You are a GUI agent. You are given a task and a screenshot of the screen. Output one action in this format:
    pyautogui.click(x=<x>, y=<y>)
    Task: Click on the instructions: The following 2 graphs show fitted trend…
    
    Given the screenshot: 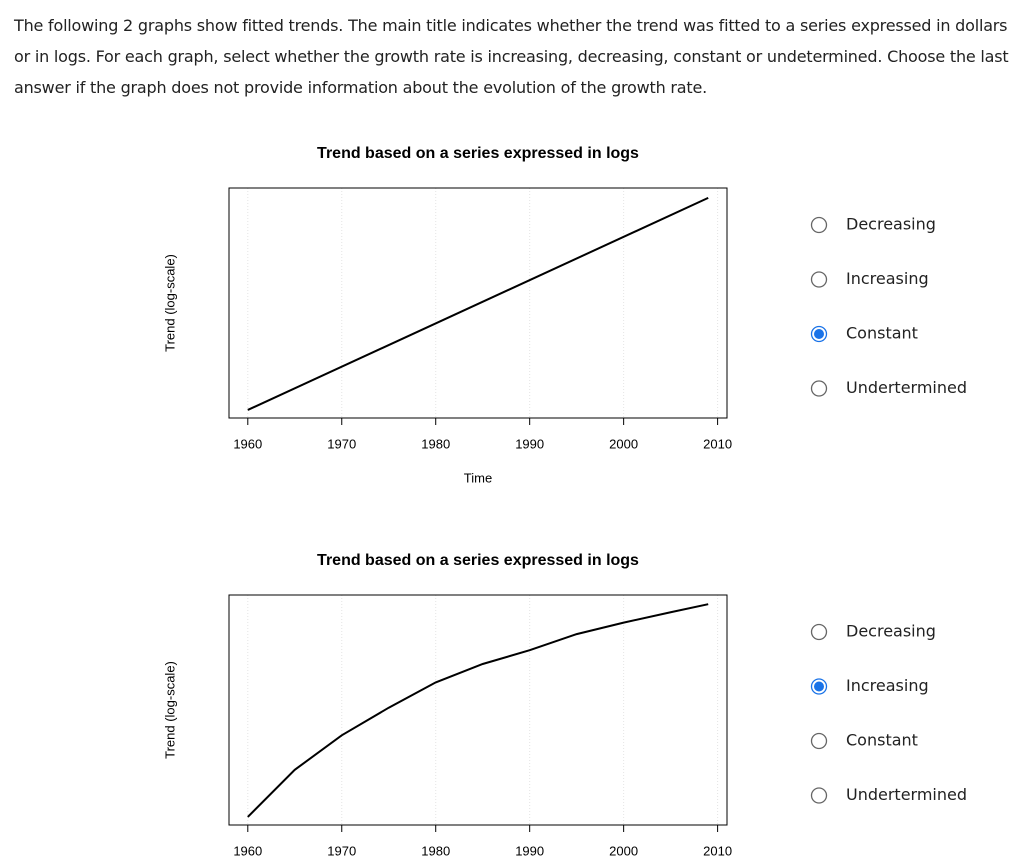 What is the action you would take?
    pyautogui.click(x=511, y=56)
    